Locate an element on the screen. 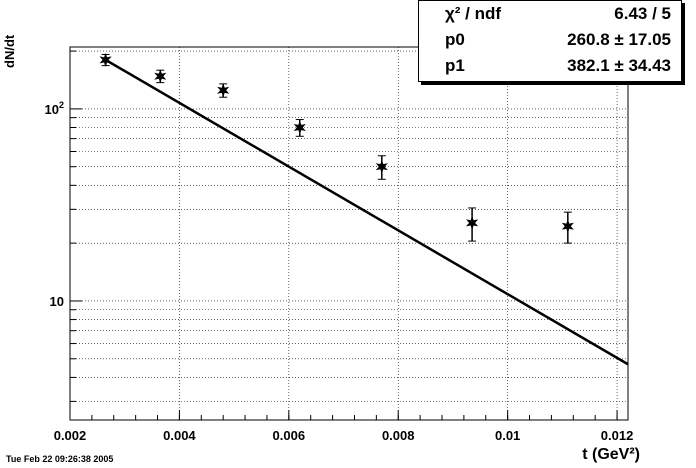 The image size is (696, 468). y-axis-label: dN/dt is located at coordinates (9, 51).